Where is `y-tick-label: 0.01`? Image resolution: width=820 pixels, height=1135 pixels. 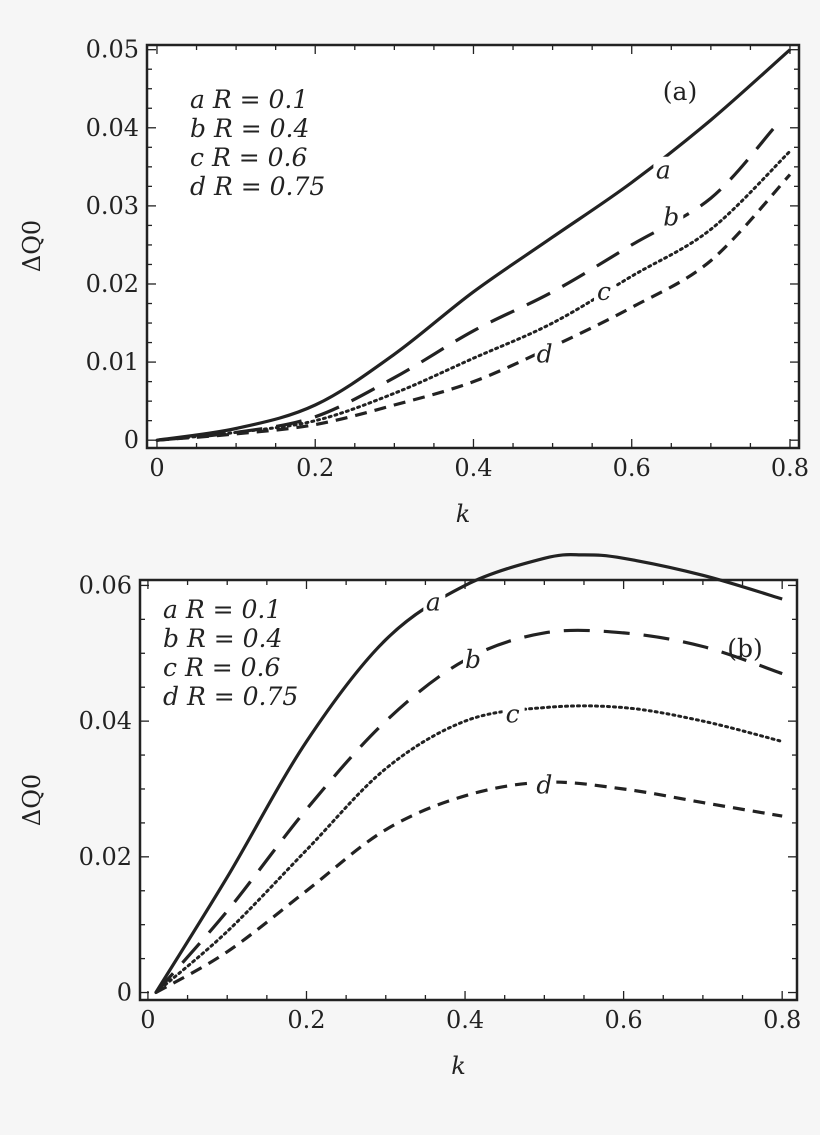 y-tick-label: 0.01 is located at coordinates (112, 362).